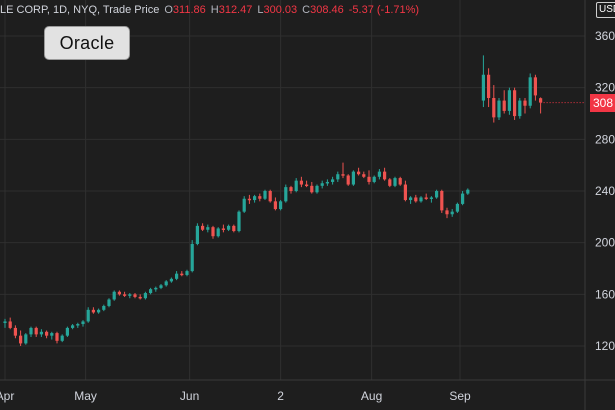 Image resolution: width=615 pixels, height=410 pixels. What do you see at coordinates (189, 10) in the screenshot?
I see `ohlc-open-value: 311.86` at bounding box center [189, 10].